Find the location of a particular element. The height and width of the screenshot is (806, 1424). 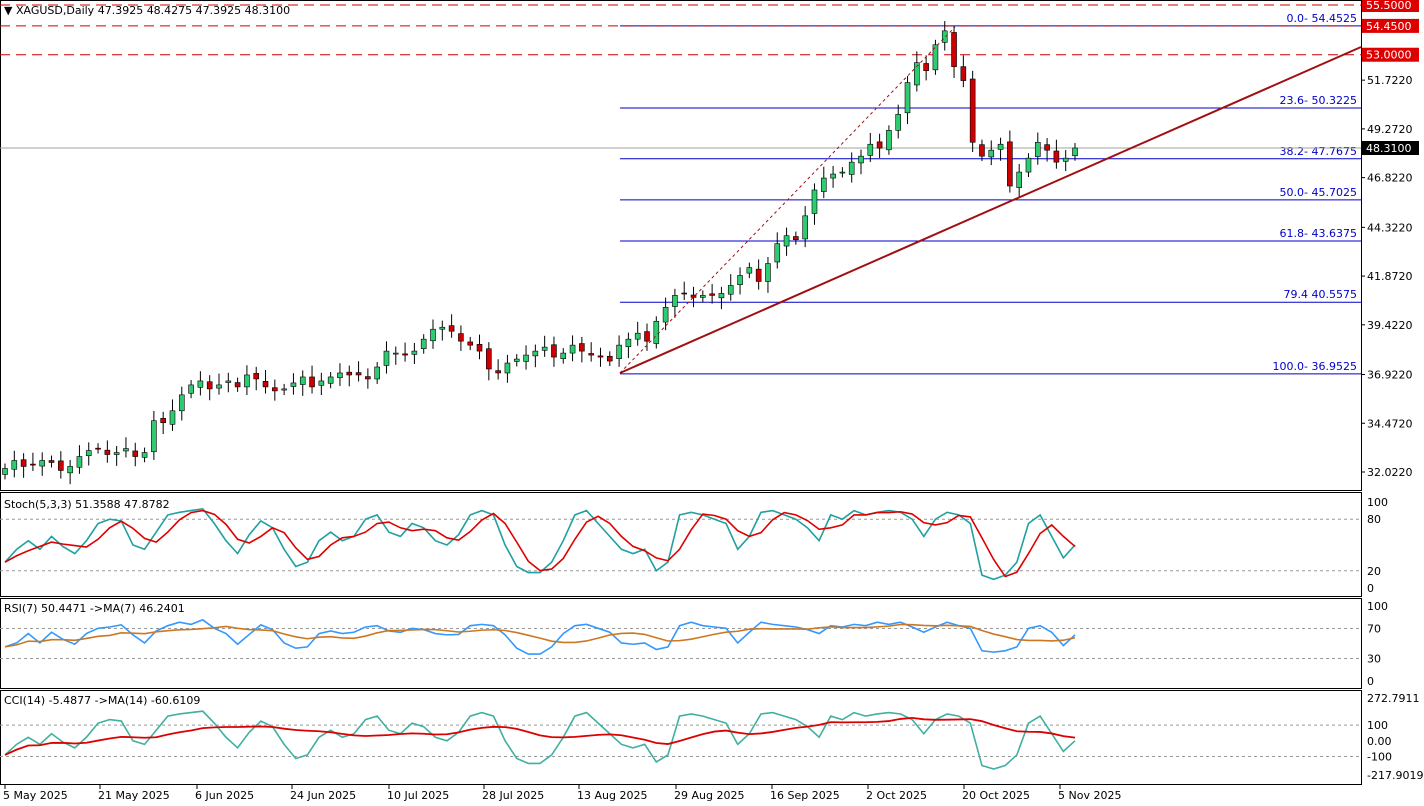

date-tick-label: 10 Jul 2025 is located at coordinates (418, 795).